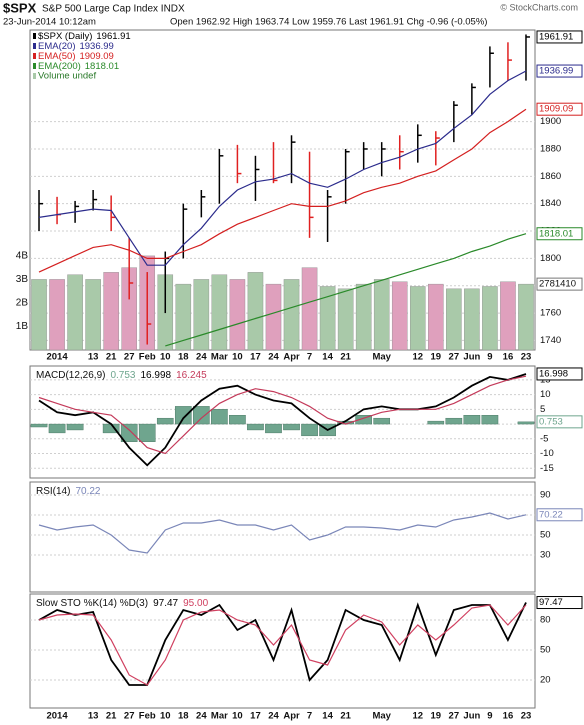  I want to click on legend-value: 1909.09, so click(96, 56).